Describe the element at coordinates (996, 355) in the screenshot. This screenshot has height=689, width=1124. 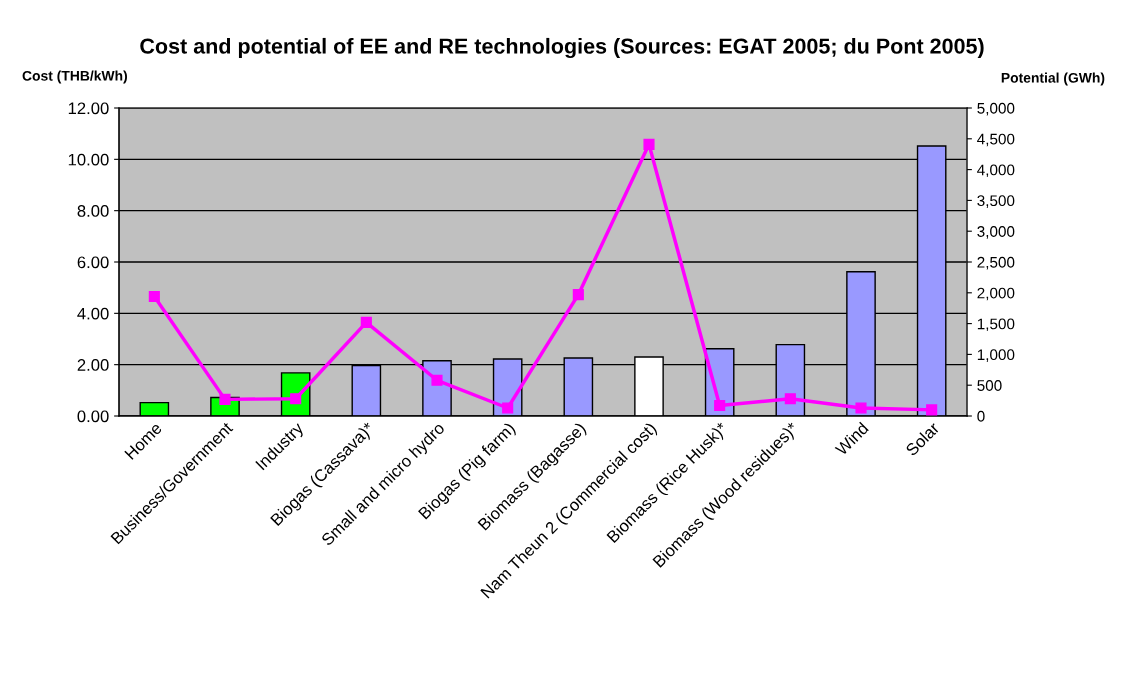
I see `y2-tick-label: 1,000` at that location.